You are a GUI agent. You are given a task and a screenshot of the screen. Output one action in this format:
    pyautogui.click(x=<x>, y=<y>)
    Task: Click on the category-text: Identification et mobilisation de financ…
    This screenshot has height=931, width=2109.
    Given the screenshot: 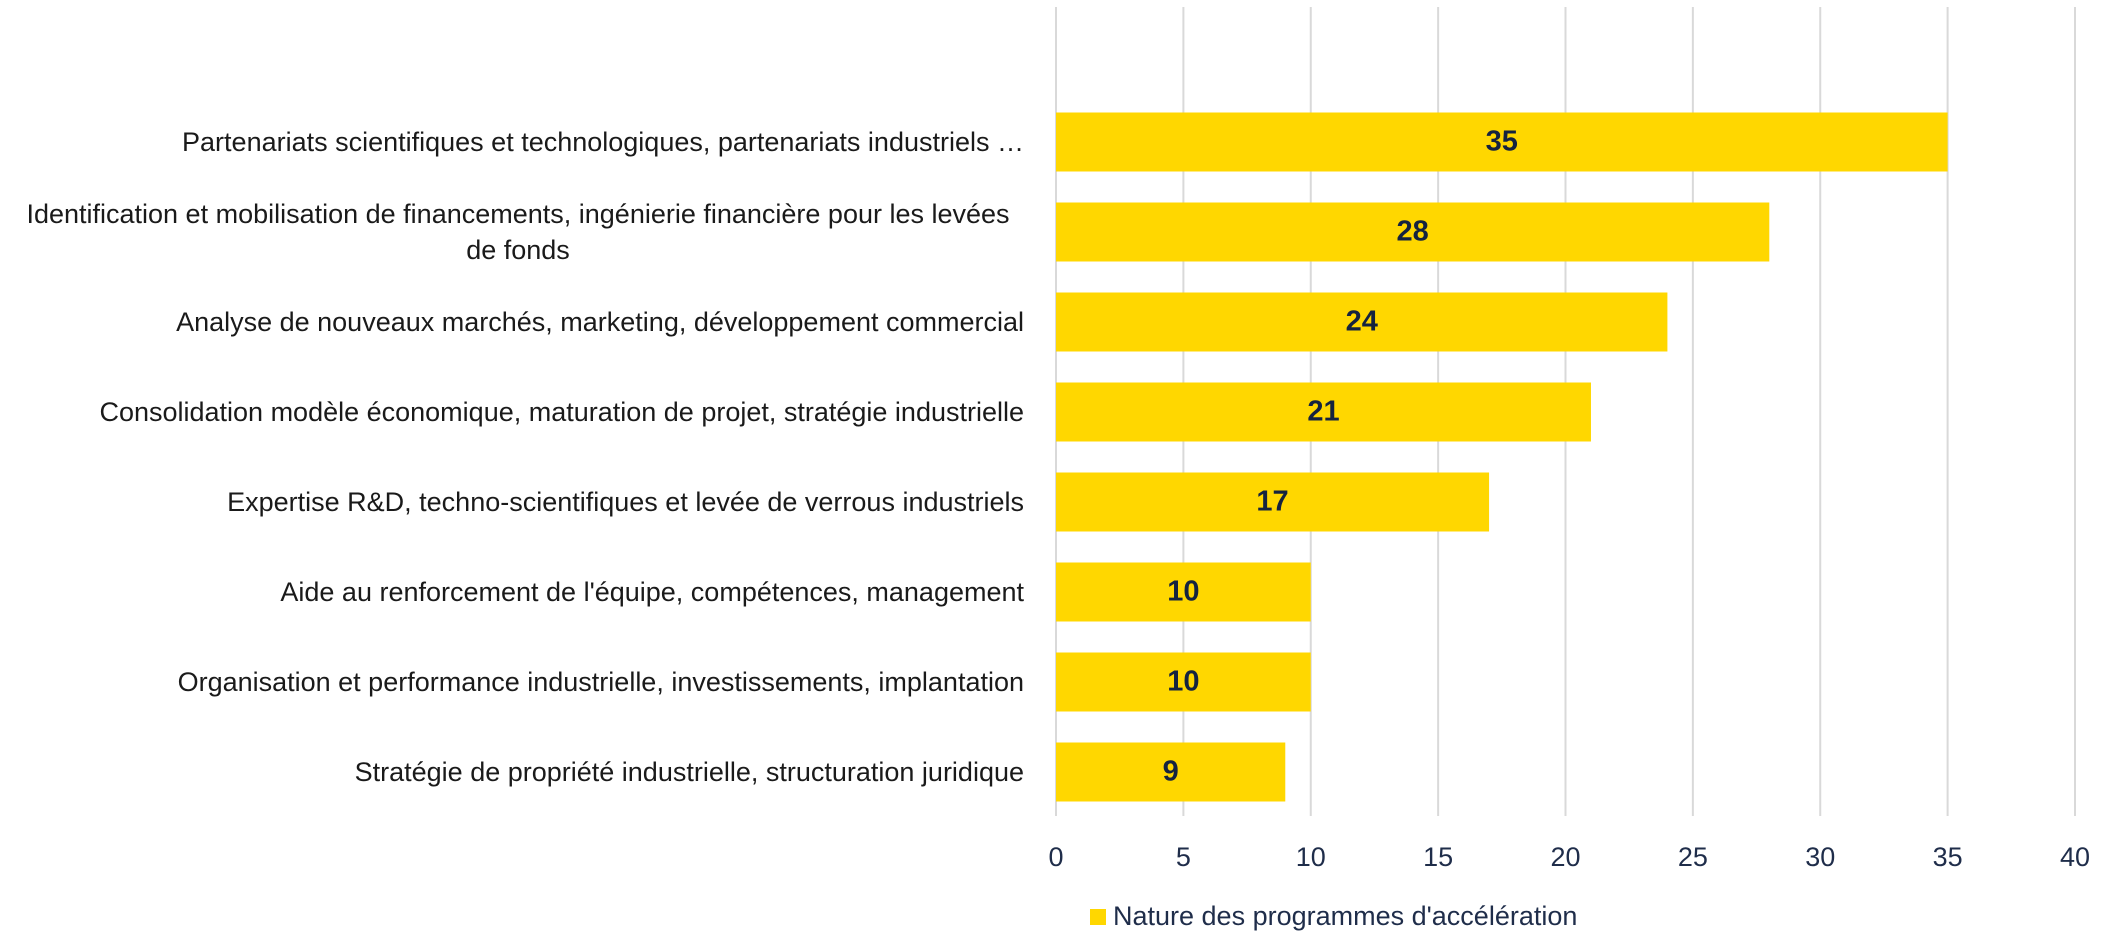 What is the action you would take?
    pyautogui.click(x=518, y=232)
    